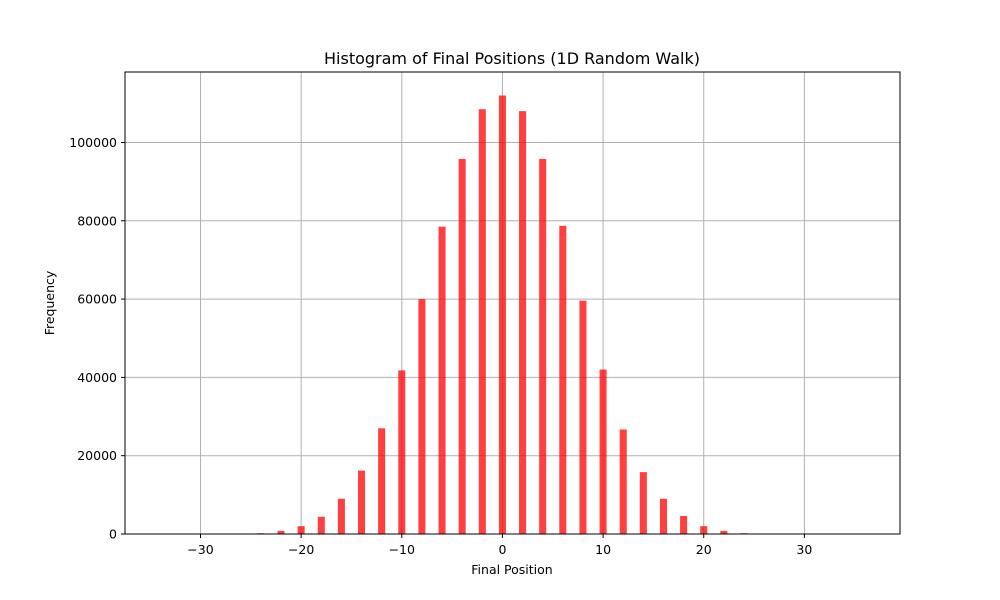 The image size is (1000, 600). I want to click on y-tick-label: 100000, so click(93, 142).